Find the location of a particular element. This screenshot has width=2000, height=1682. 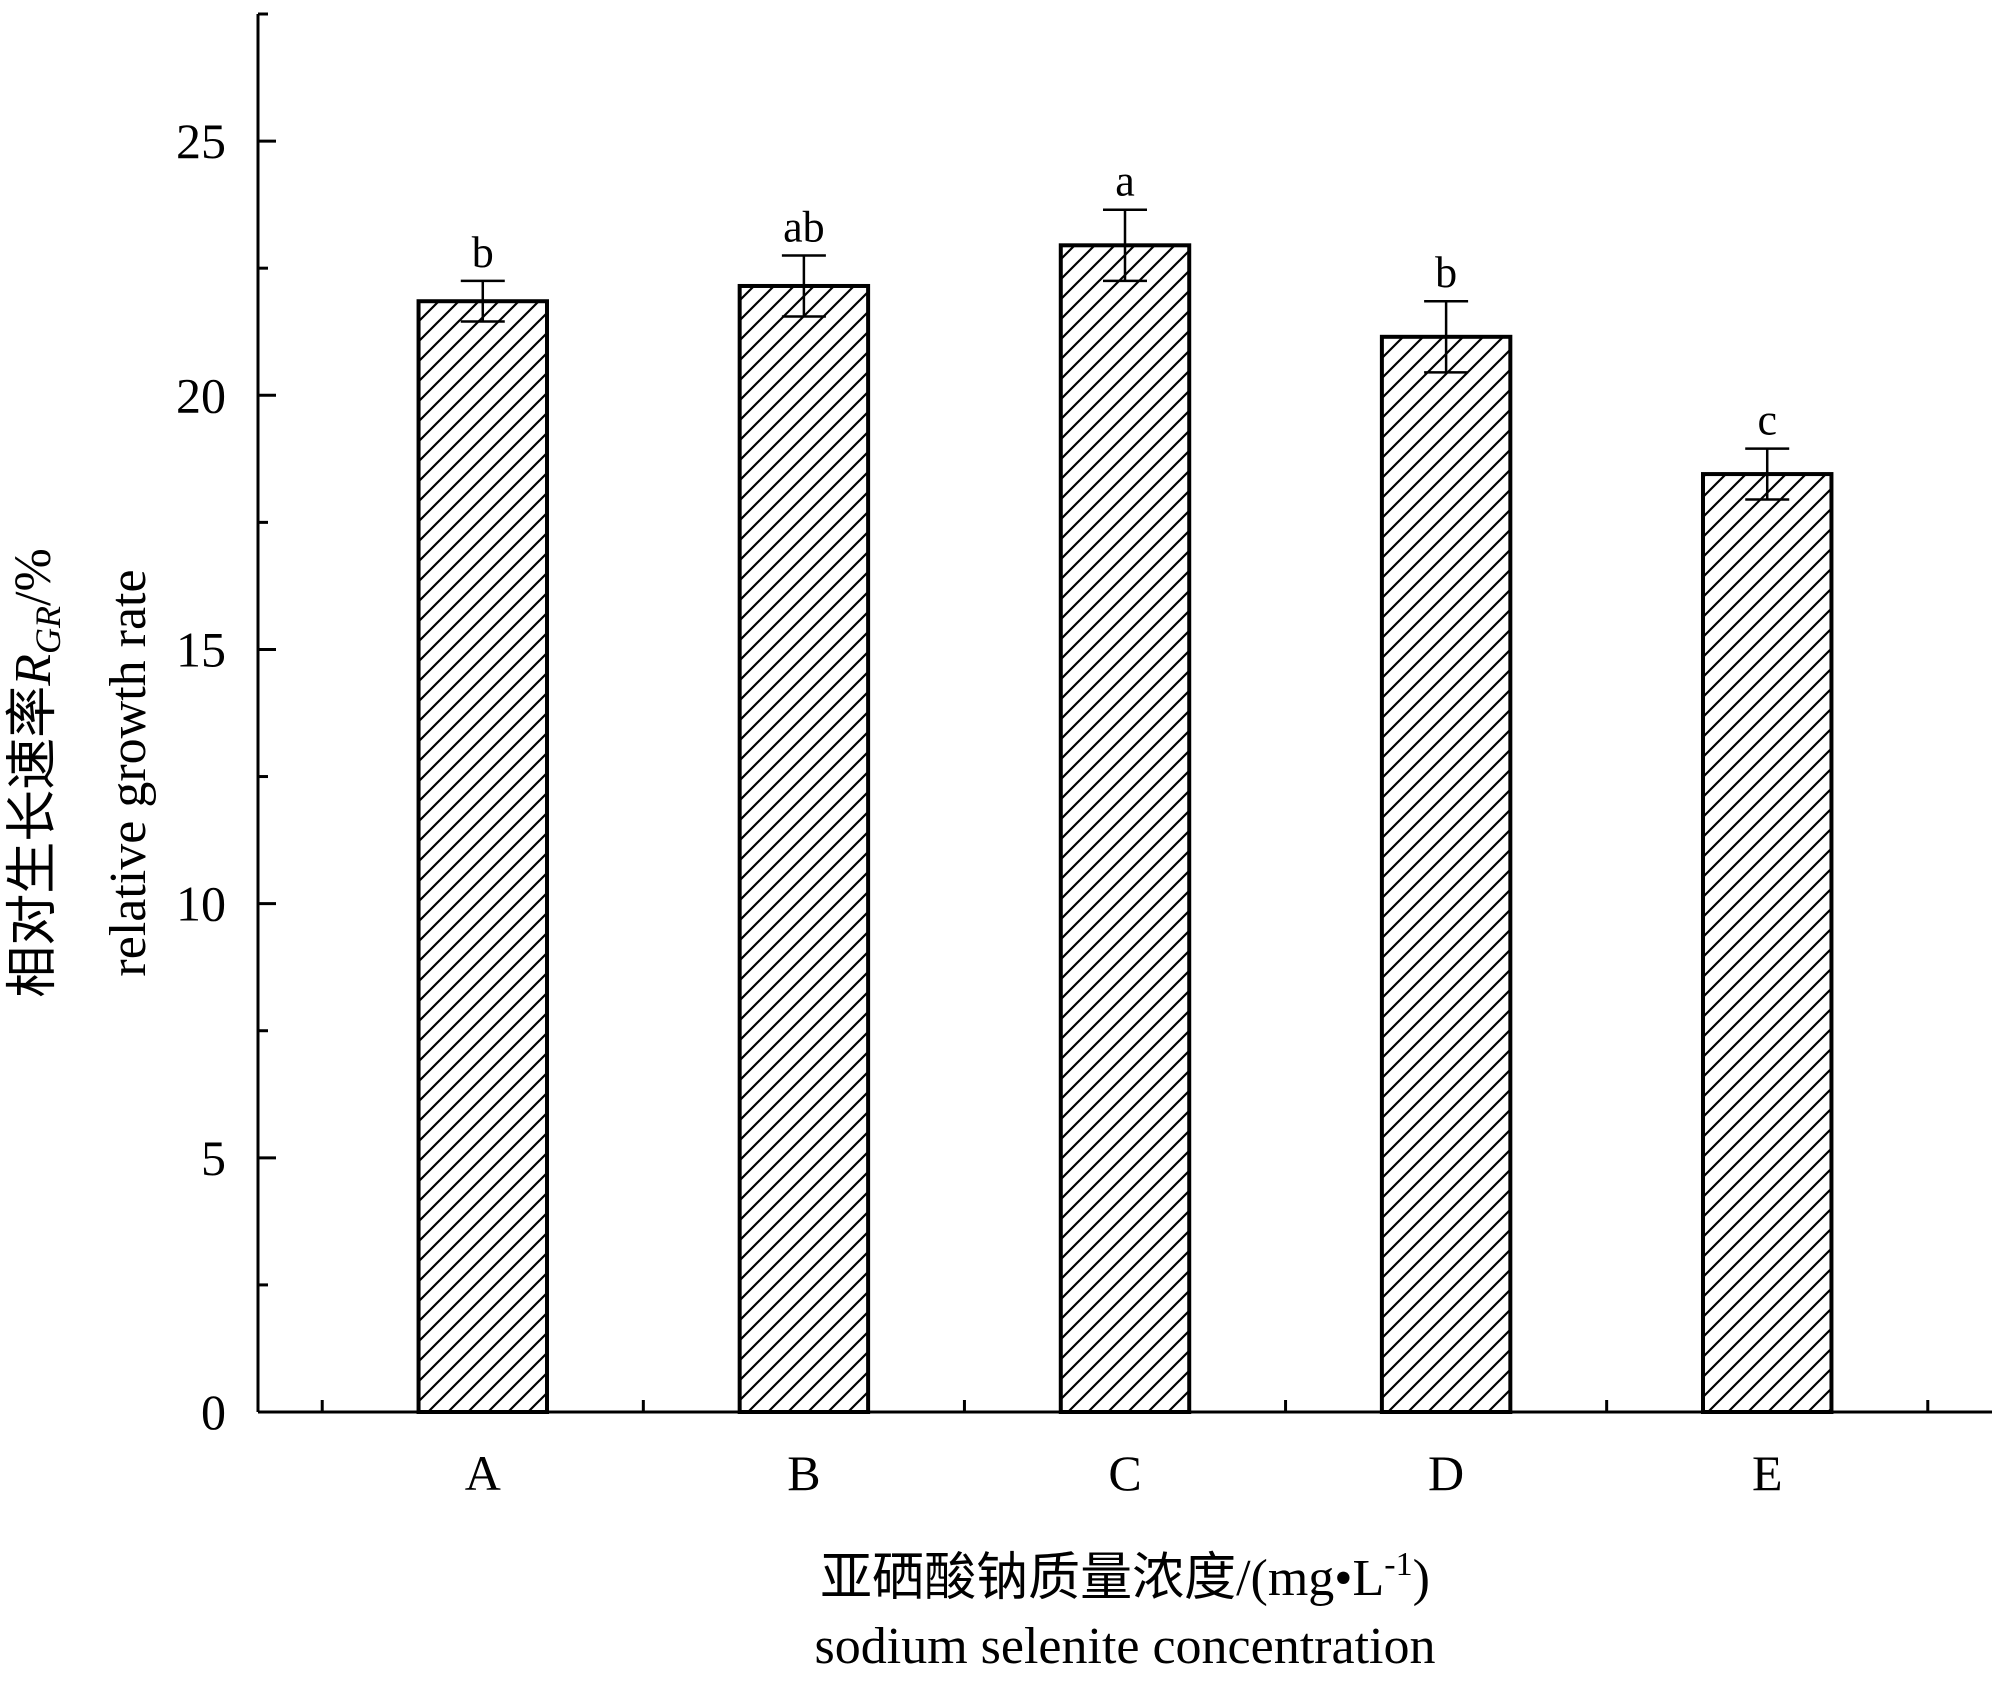

y-axis-title-subscript: GR is located at coordinates (48, 630).